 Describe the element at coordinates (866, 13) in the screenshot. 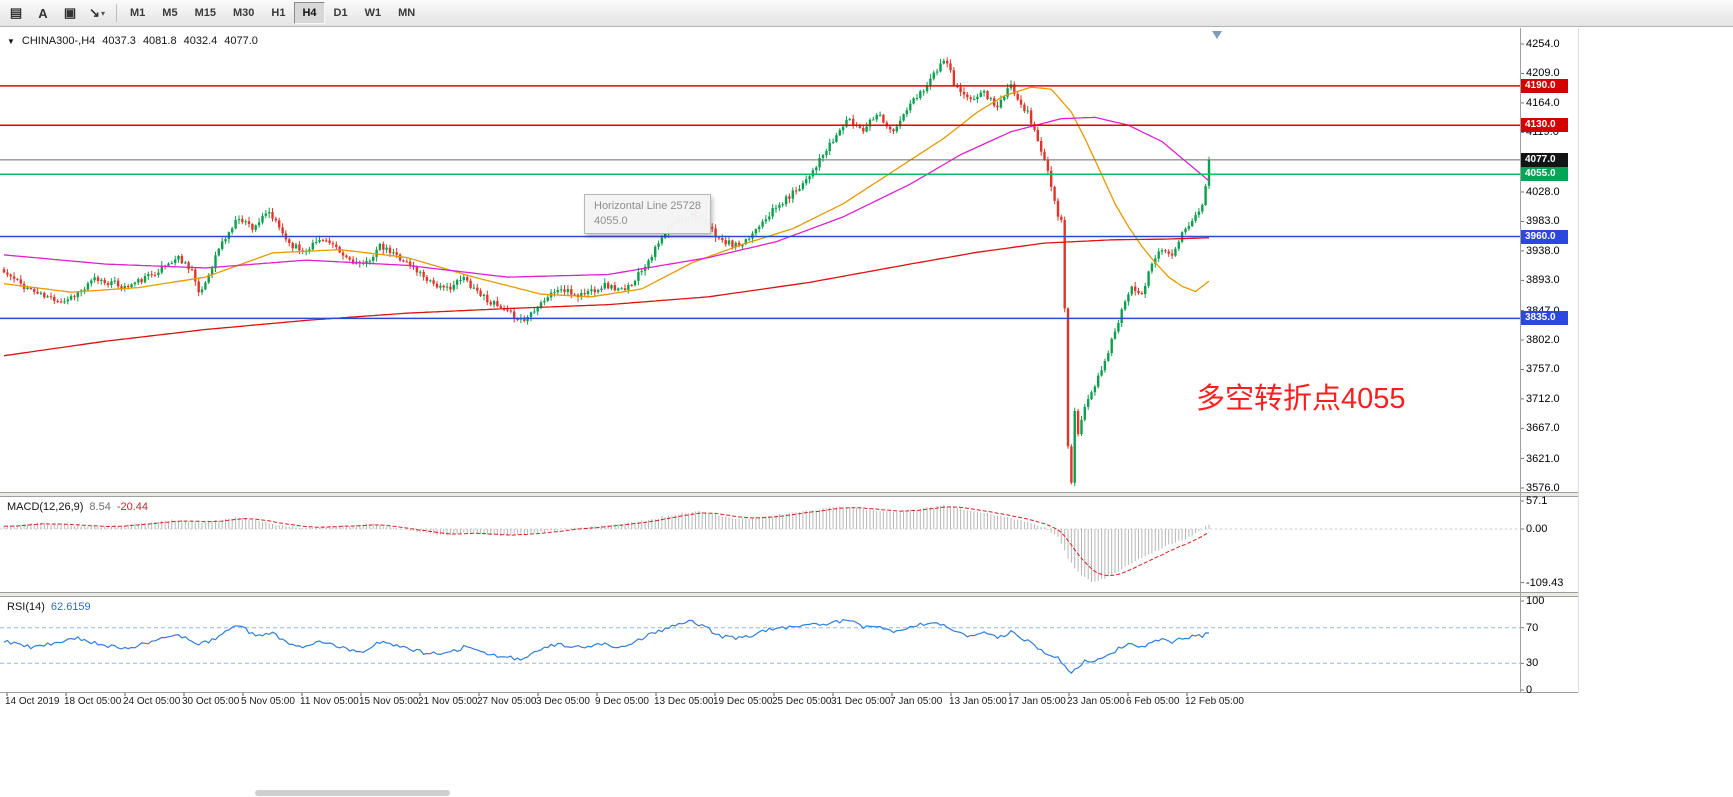

I see `toolbar: ▤ A ▣ ↘ ▾ M1 M5 M15 M30 H1 H4 D1 W1 MN` at that location.